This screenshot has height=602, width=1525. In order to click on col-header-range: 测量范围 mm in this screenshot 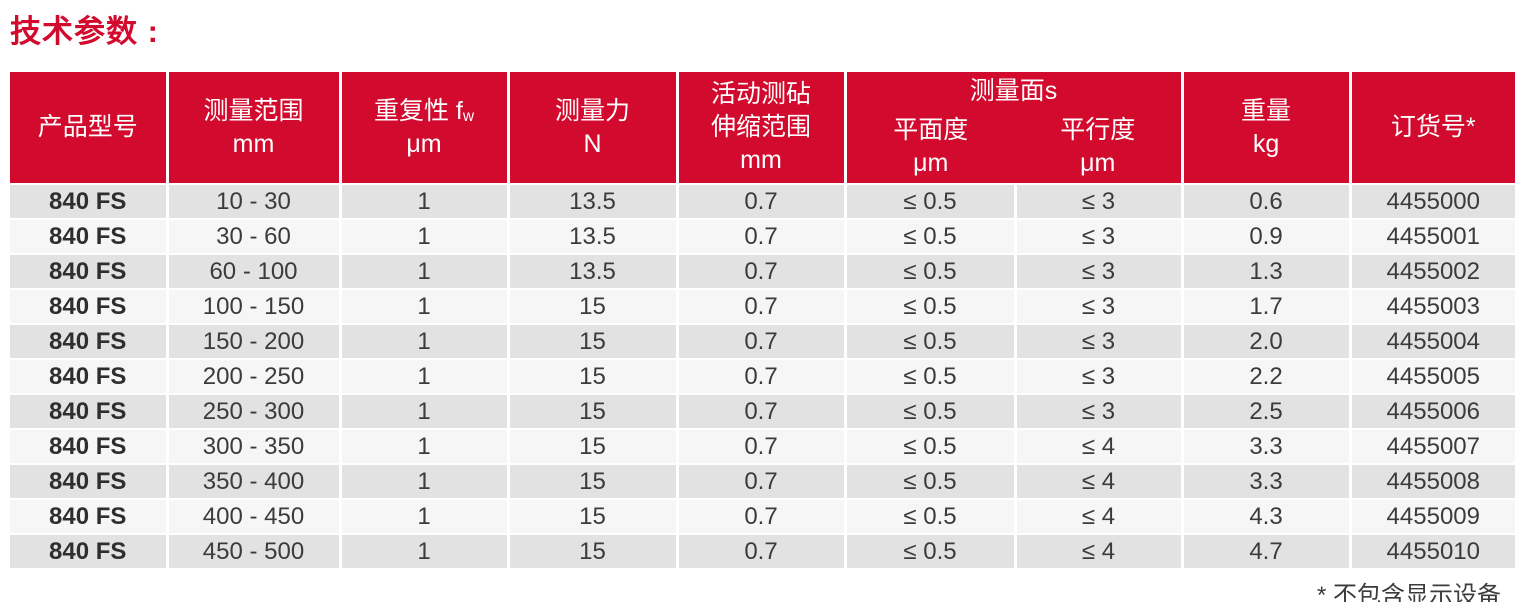, I will do `click(254, 128)`.